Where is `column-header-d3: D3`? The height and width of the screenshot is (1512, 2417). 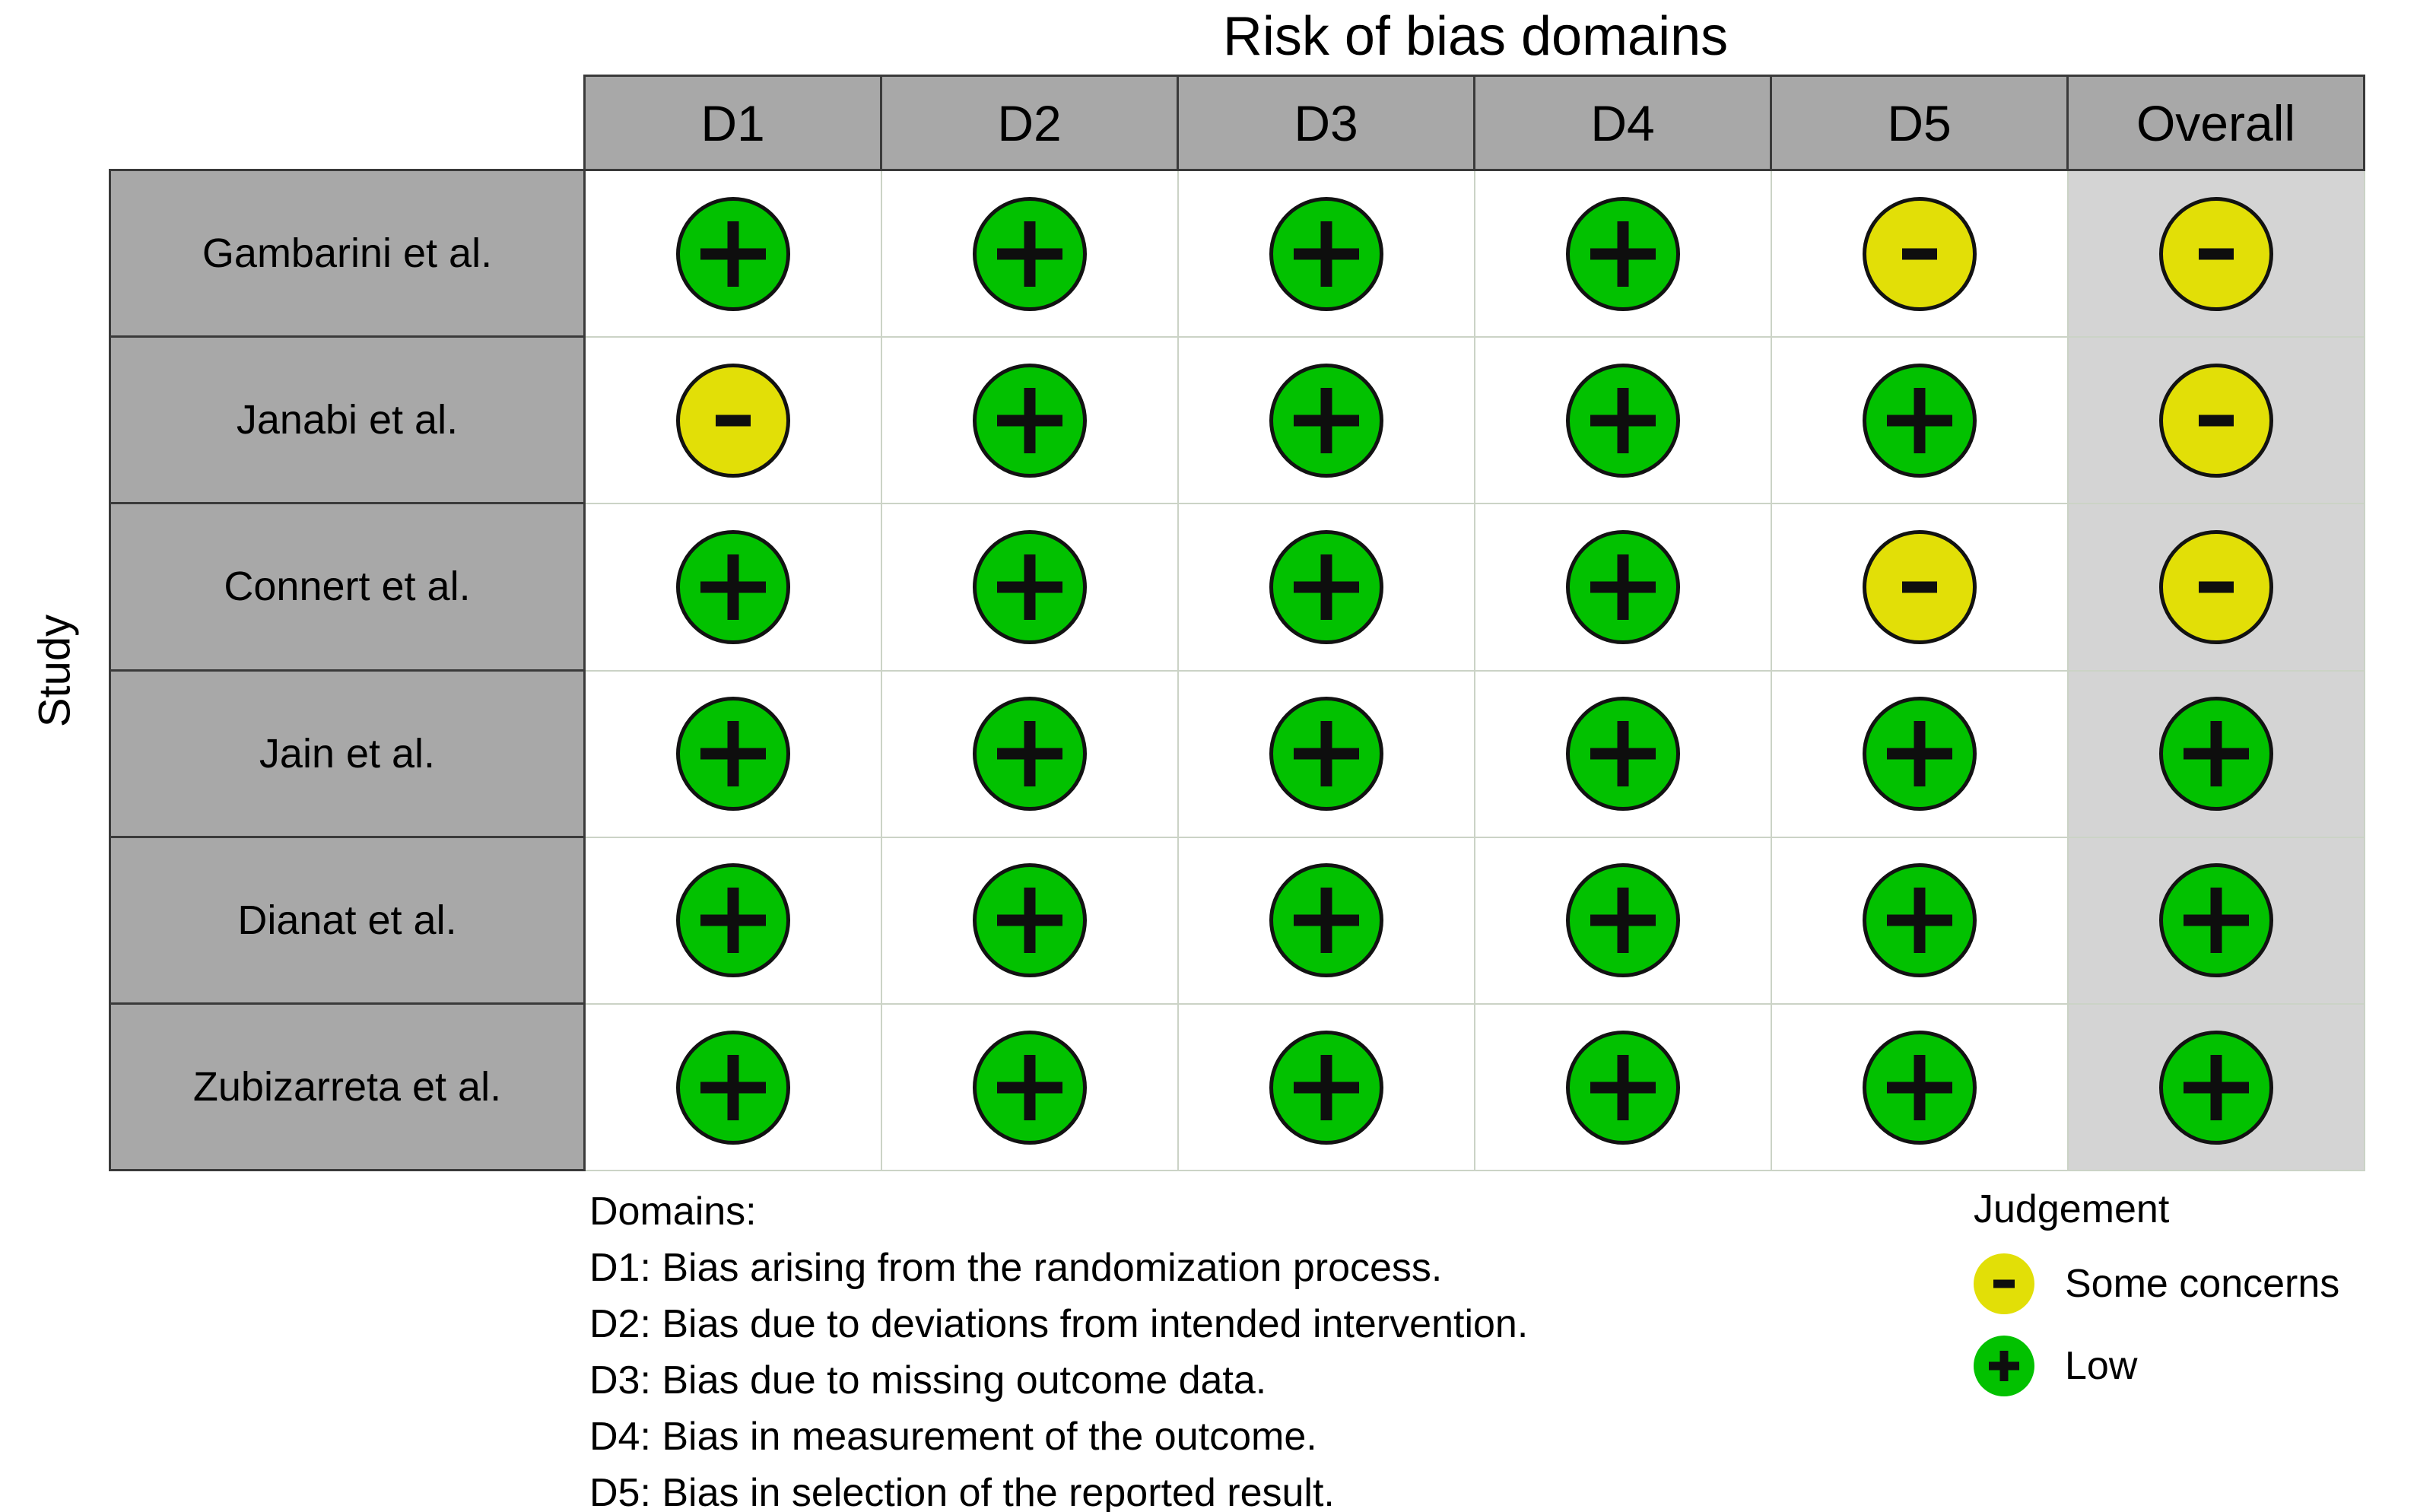 column-header-d3: D3 is located at coordinates (1327, 123).